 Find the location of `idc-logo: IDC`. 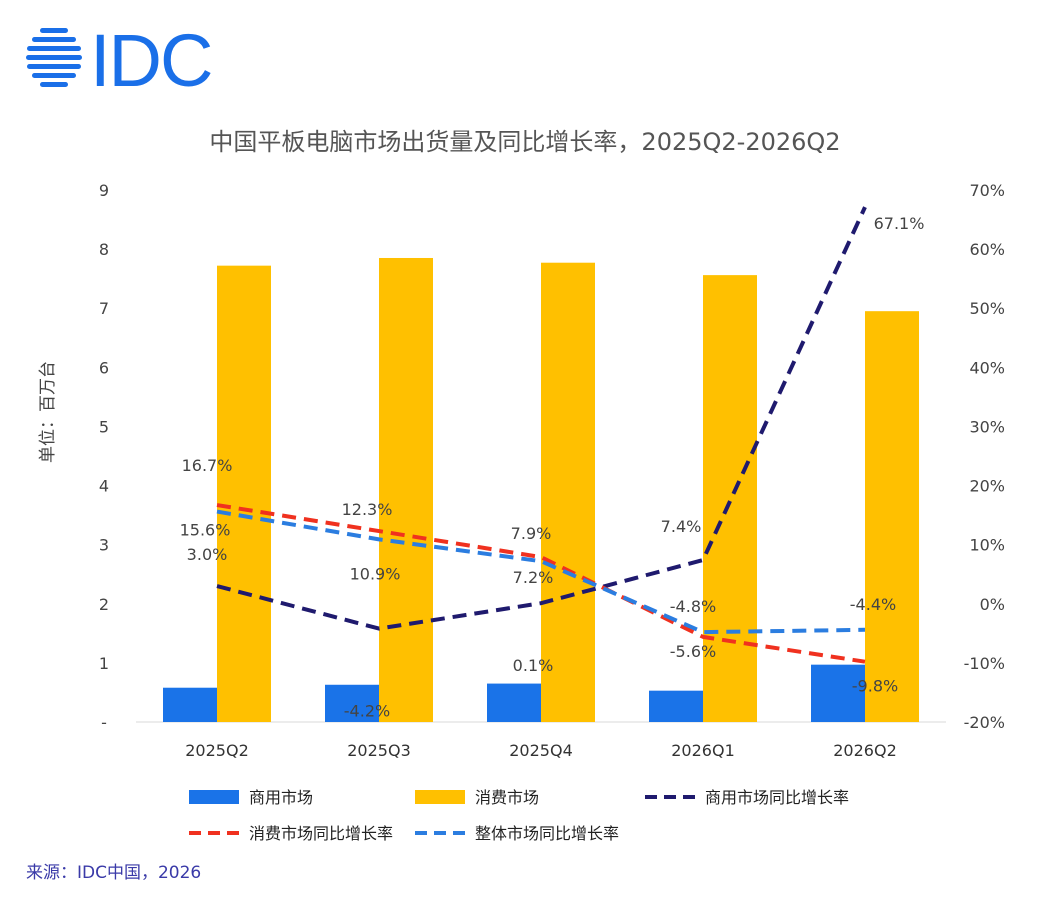

idc-logo: IDC is located at coordinates (119, 58).